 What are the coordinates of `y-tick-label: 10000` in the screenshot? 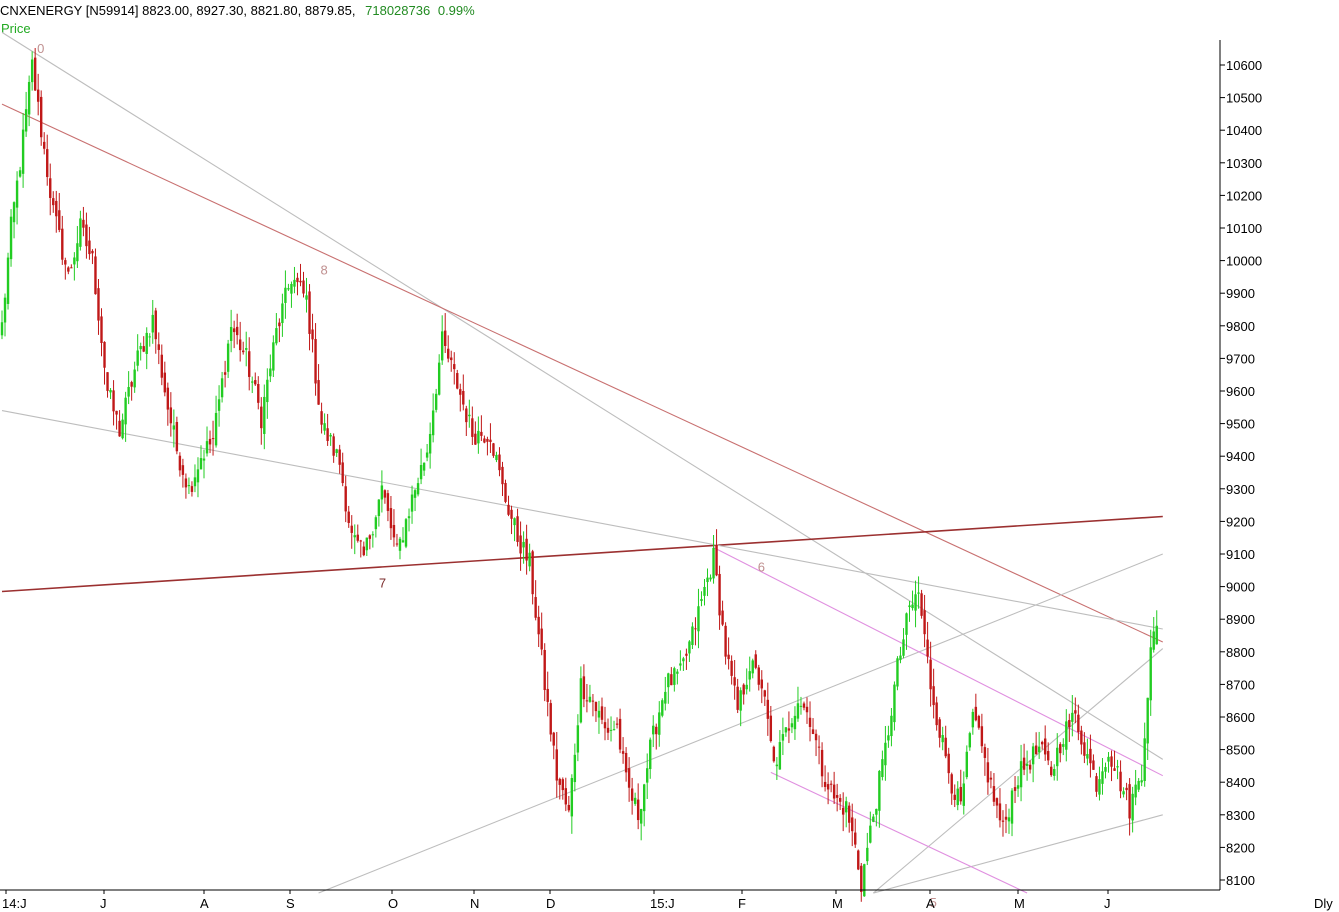 It's located at (1244, 261).